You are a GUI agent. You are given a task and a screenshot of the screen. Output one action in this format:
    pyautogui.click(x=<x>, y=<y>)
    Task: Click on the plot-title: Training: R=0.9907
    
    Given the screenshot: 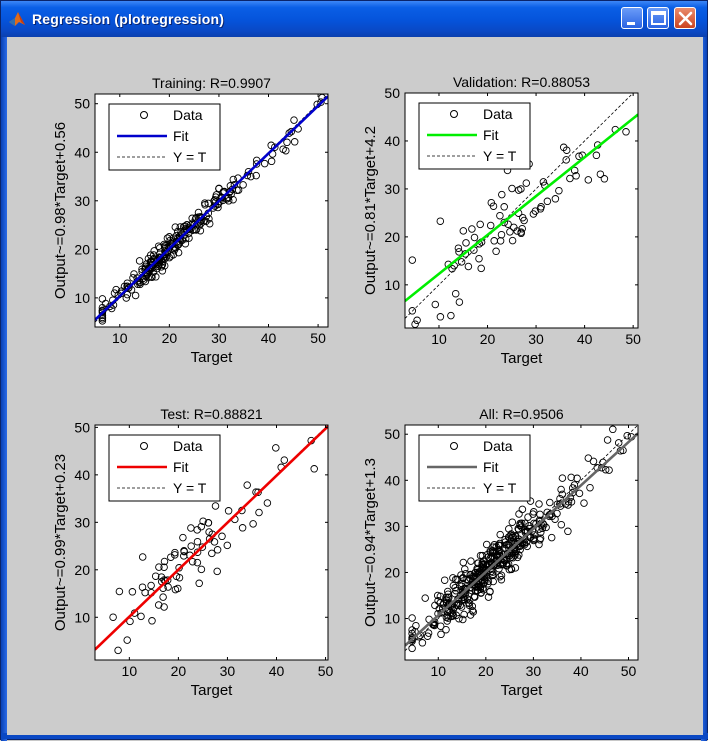 What is the action you would take?
    pyautogui.click(x=211, y=83)
    